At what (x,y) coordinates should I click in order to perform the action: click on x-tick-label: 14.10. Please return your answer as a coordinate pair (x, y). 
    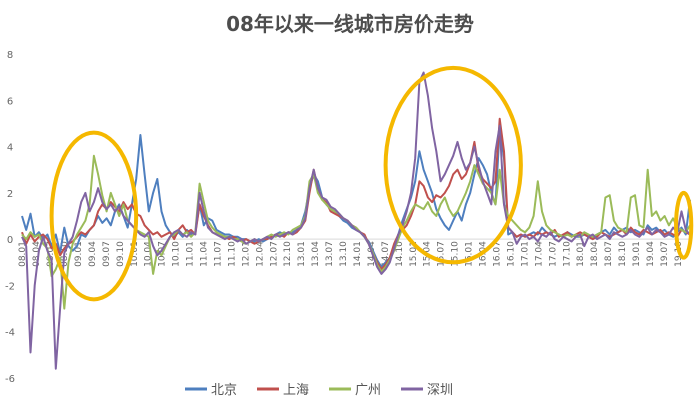
    Looking at the image, I should click on (400, 254).